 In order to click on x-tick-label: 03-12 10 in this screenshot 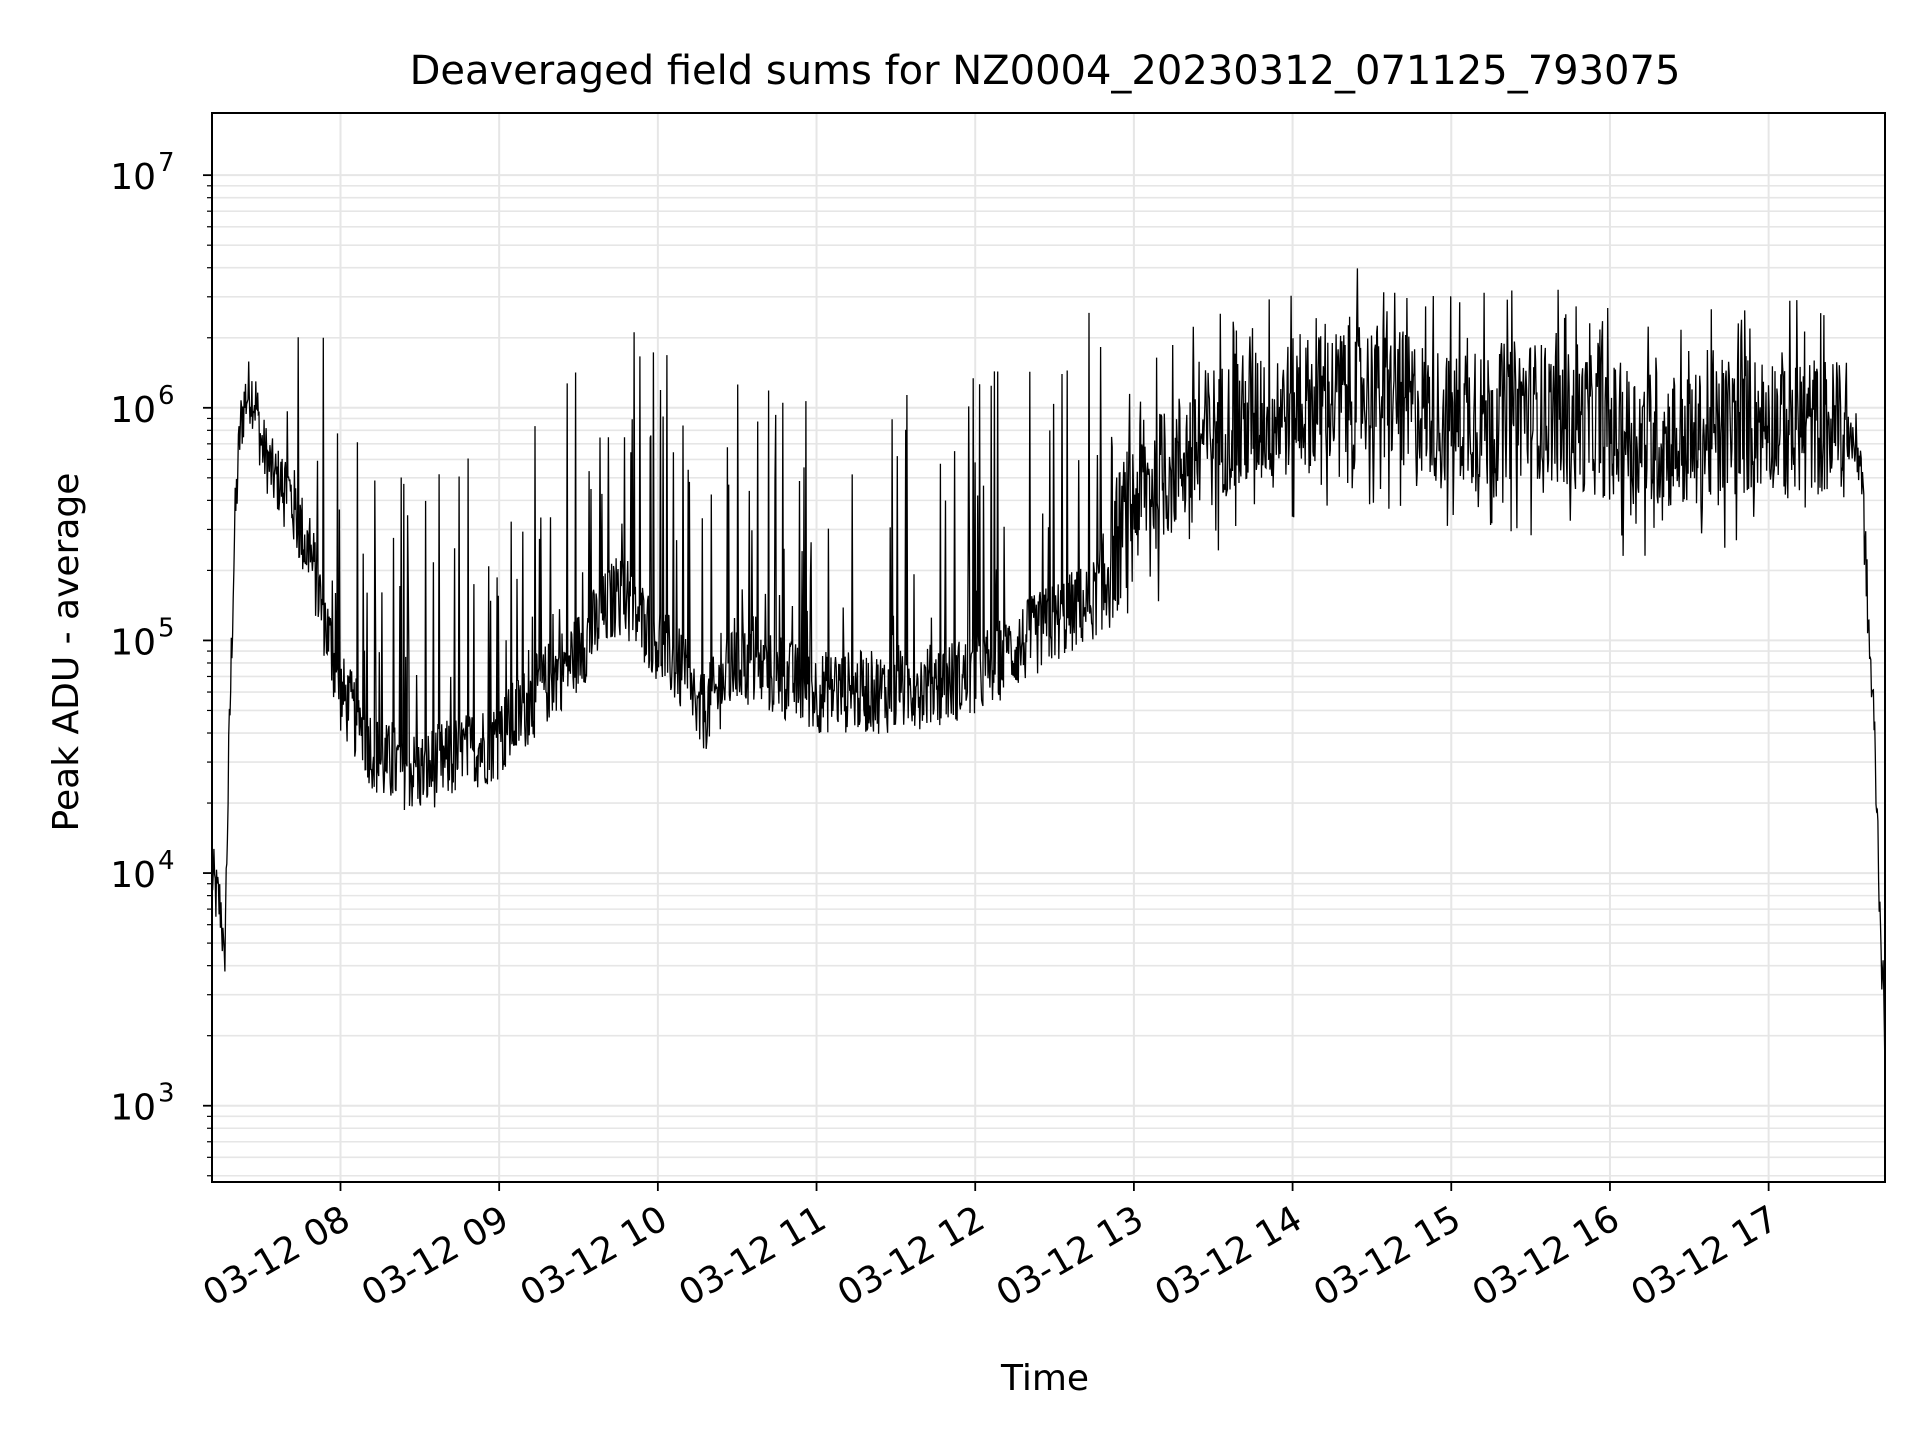, I will do `click(594, 1256)`.